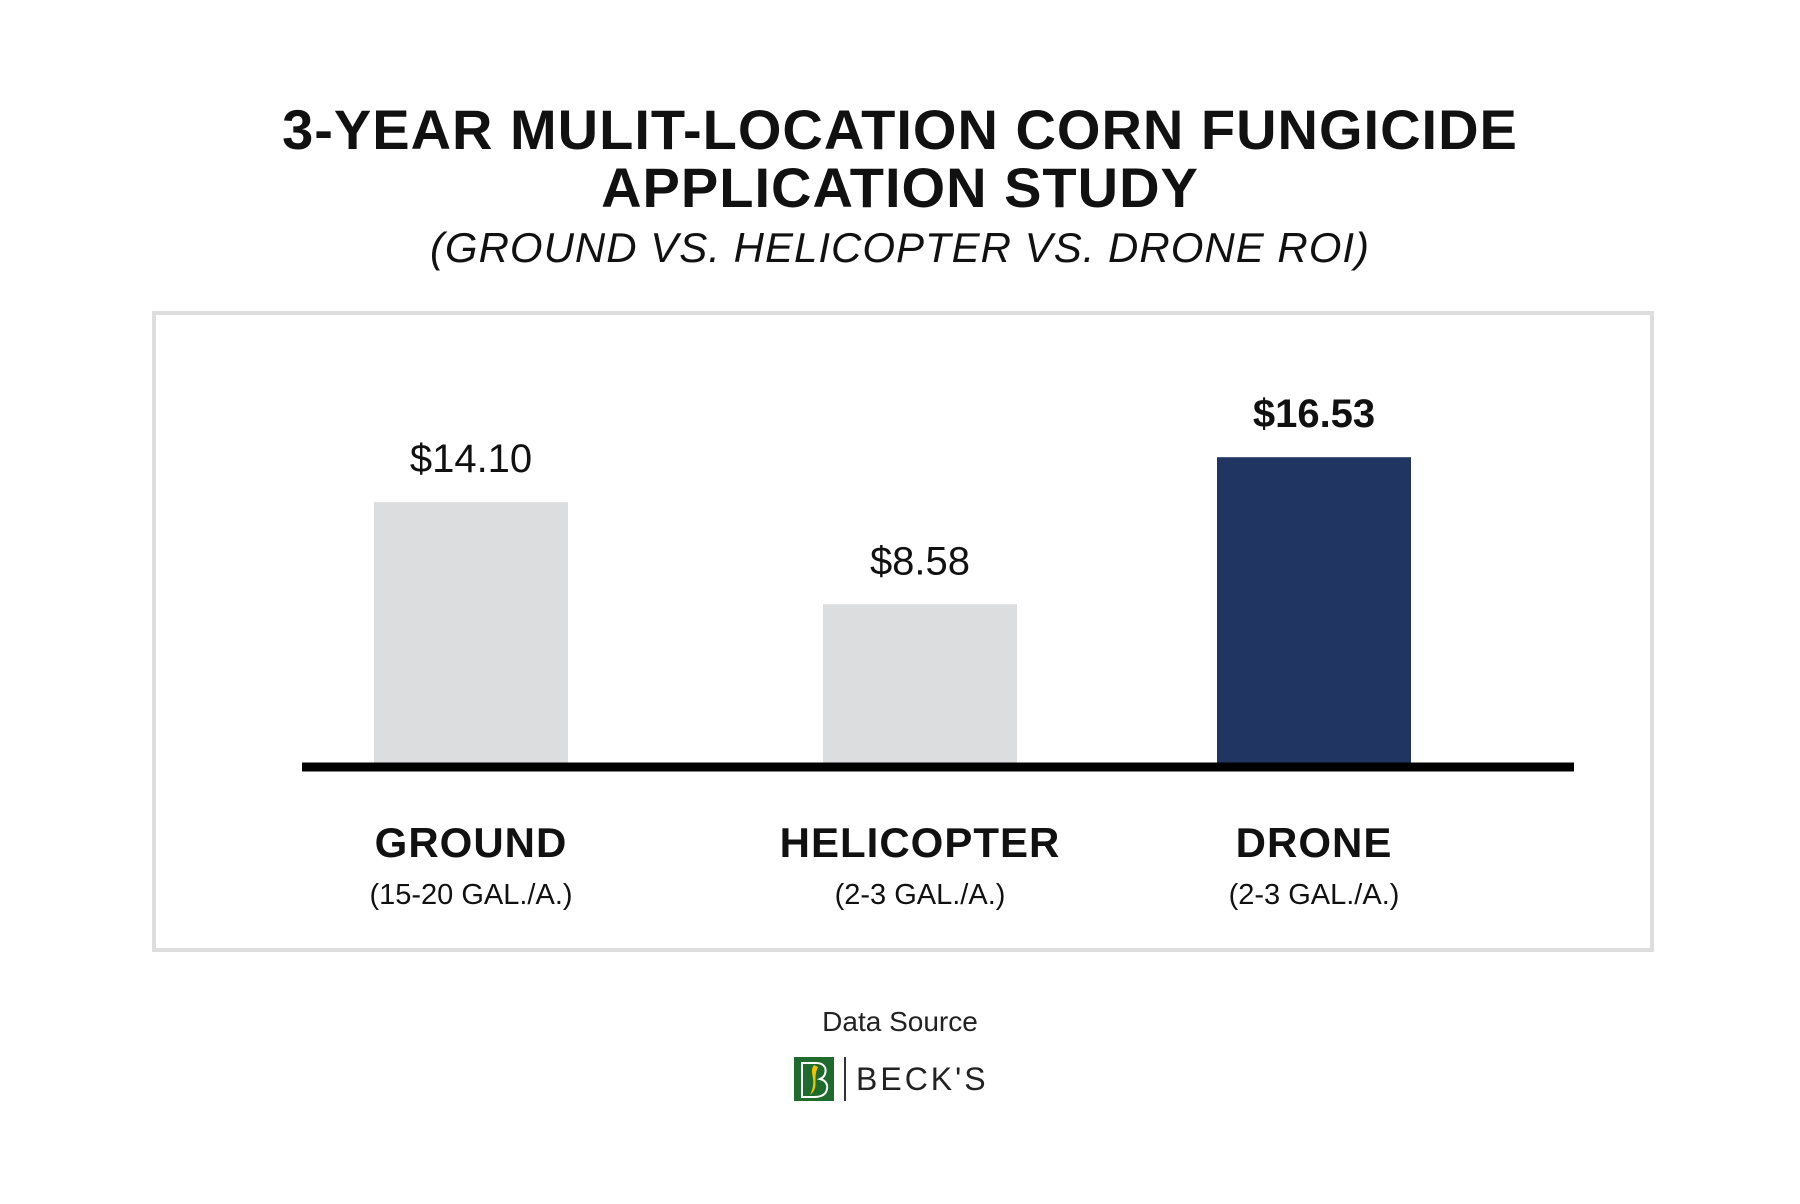  Describe the element at coordinates (1314, 842) in the screenshot. I see `category-label-drone: DRONE` at that location.